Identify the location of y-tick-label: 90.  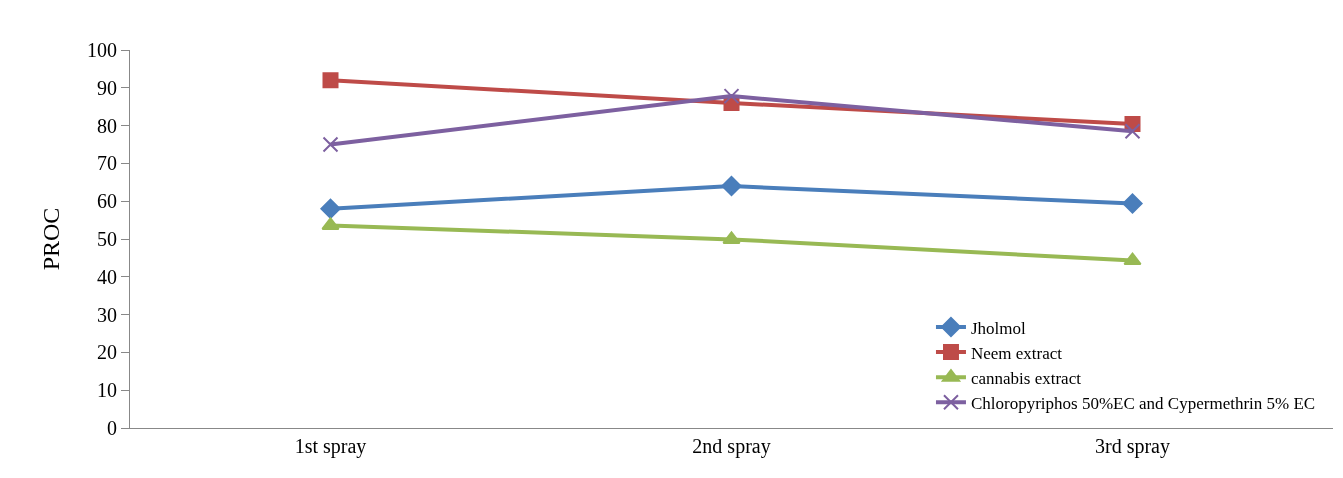
(107, 87).